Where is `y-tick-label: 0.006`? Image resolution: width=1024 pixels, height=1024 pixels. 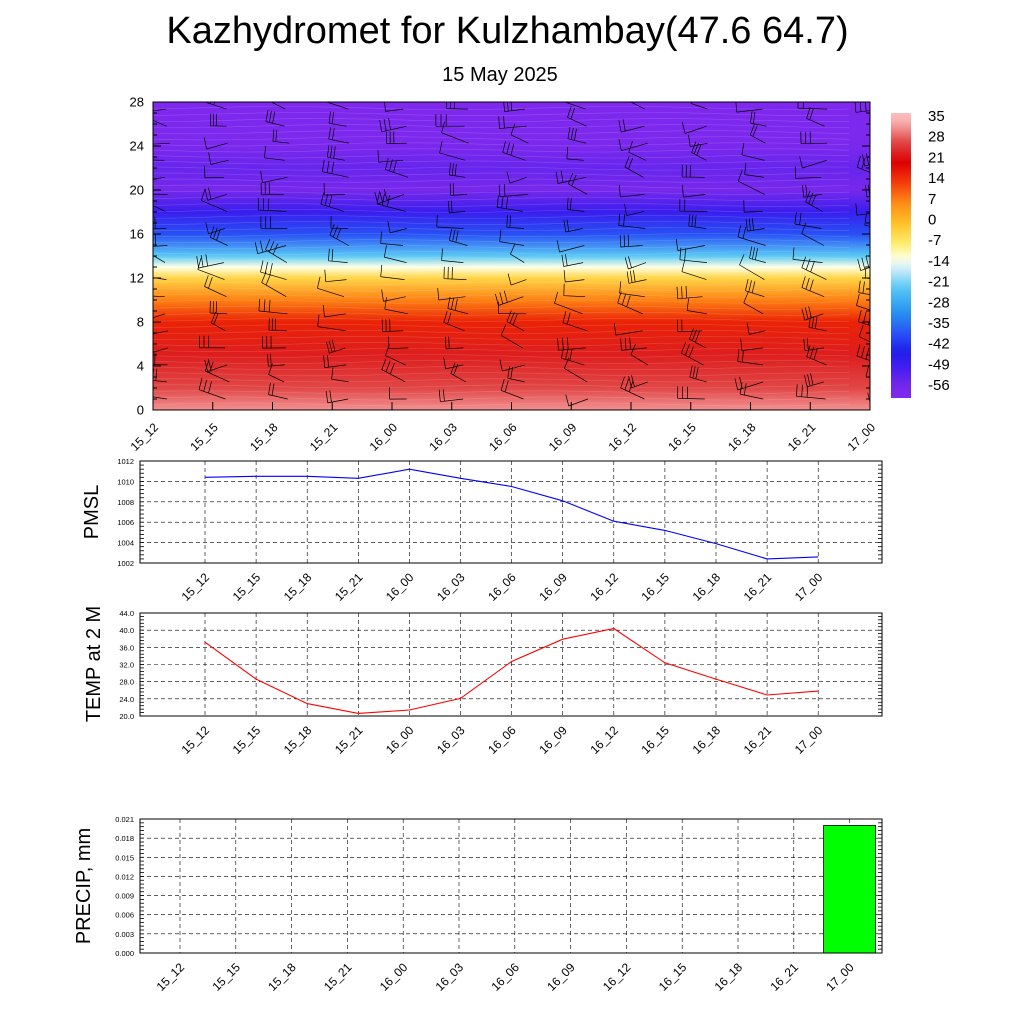
y-tick-label: 0.006 is located at coordinates (124, 915).